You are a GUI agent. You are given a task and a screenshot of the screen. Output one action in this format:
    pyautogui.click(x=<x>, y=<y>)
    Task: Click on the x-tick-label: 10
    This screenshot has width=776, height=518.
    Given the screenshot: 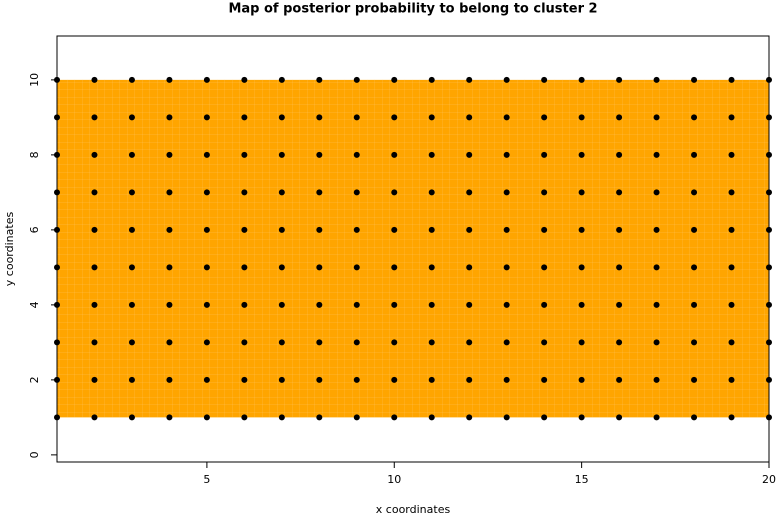 What is the action you would take?
    pyautogui.click(x=394, y=479)
    